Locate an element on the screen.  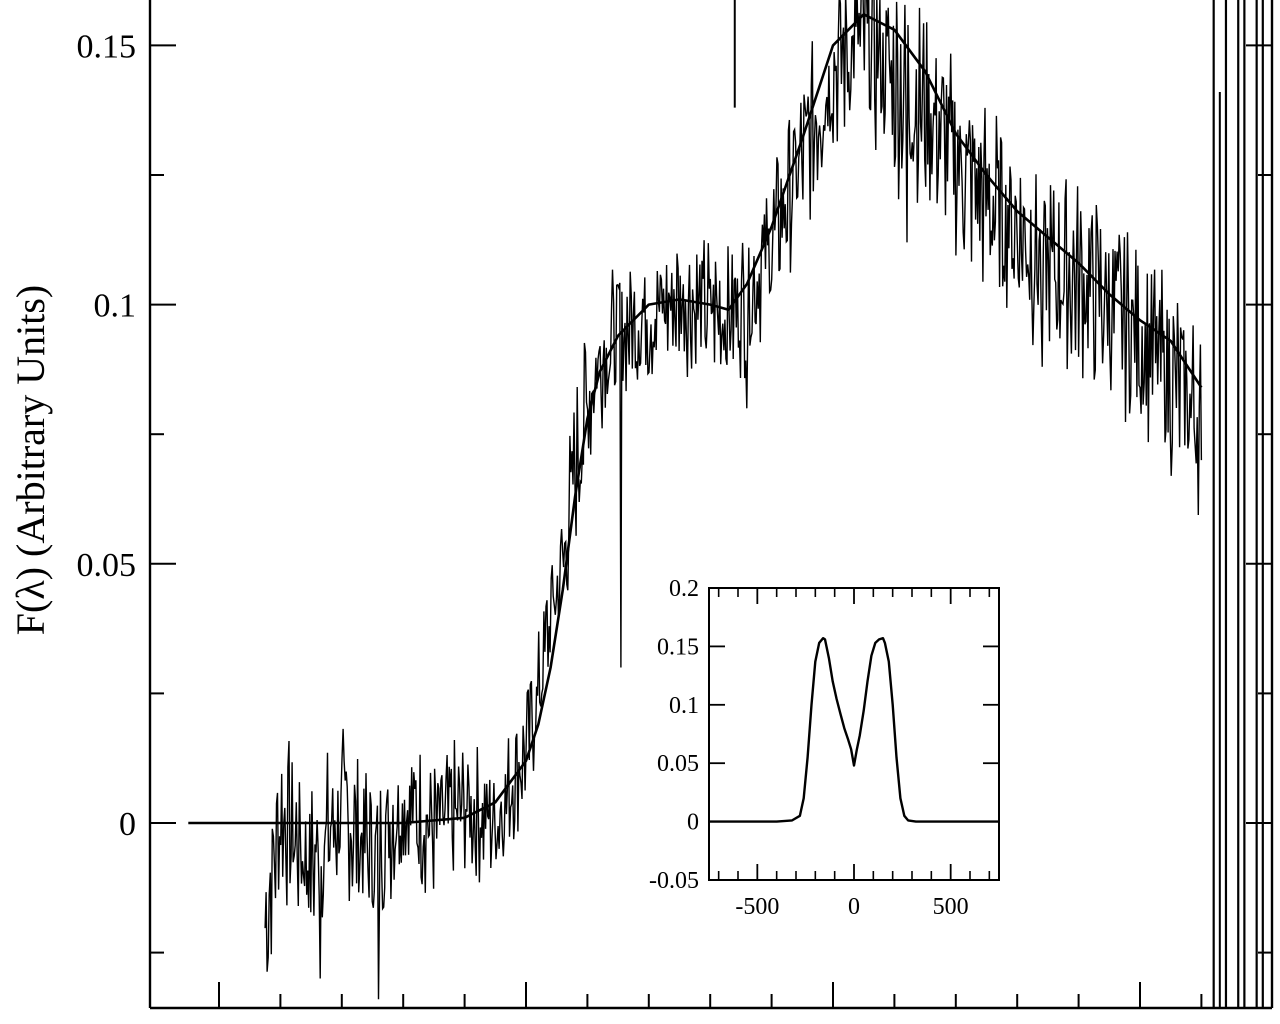
main-y-axis-label: F(λ) (Arbitrary Units) is located at coordinates (30, 460).